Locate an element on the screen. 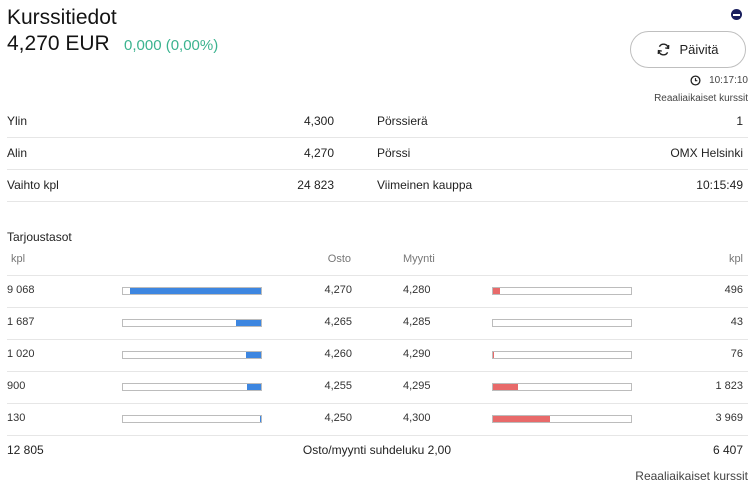  buy-qty: 1 687 is located at coordinates (21, 322).